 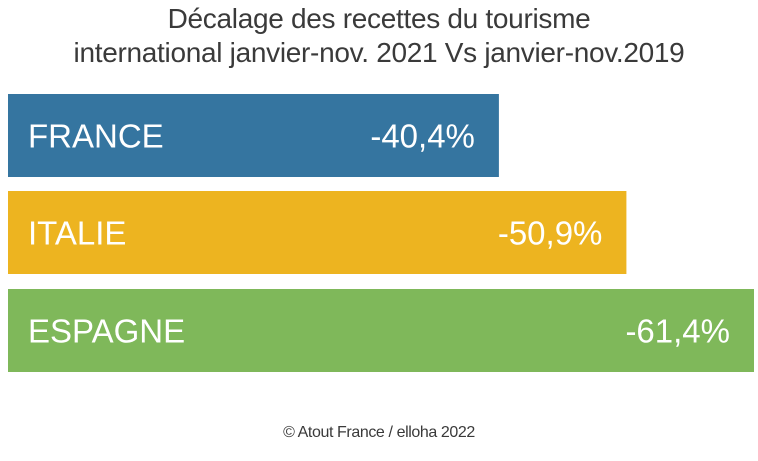 What do you see at coordinates (422, 136) in the screenshot?
I see `value-label-france: -40,4%` at bounding box center [422, 136].